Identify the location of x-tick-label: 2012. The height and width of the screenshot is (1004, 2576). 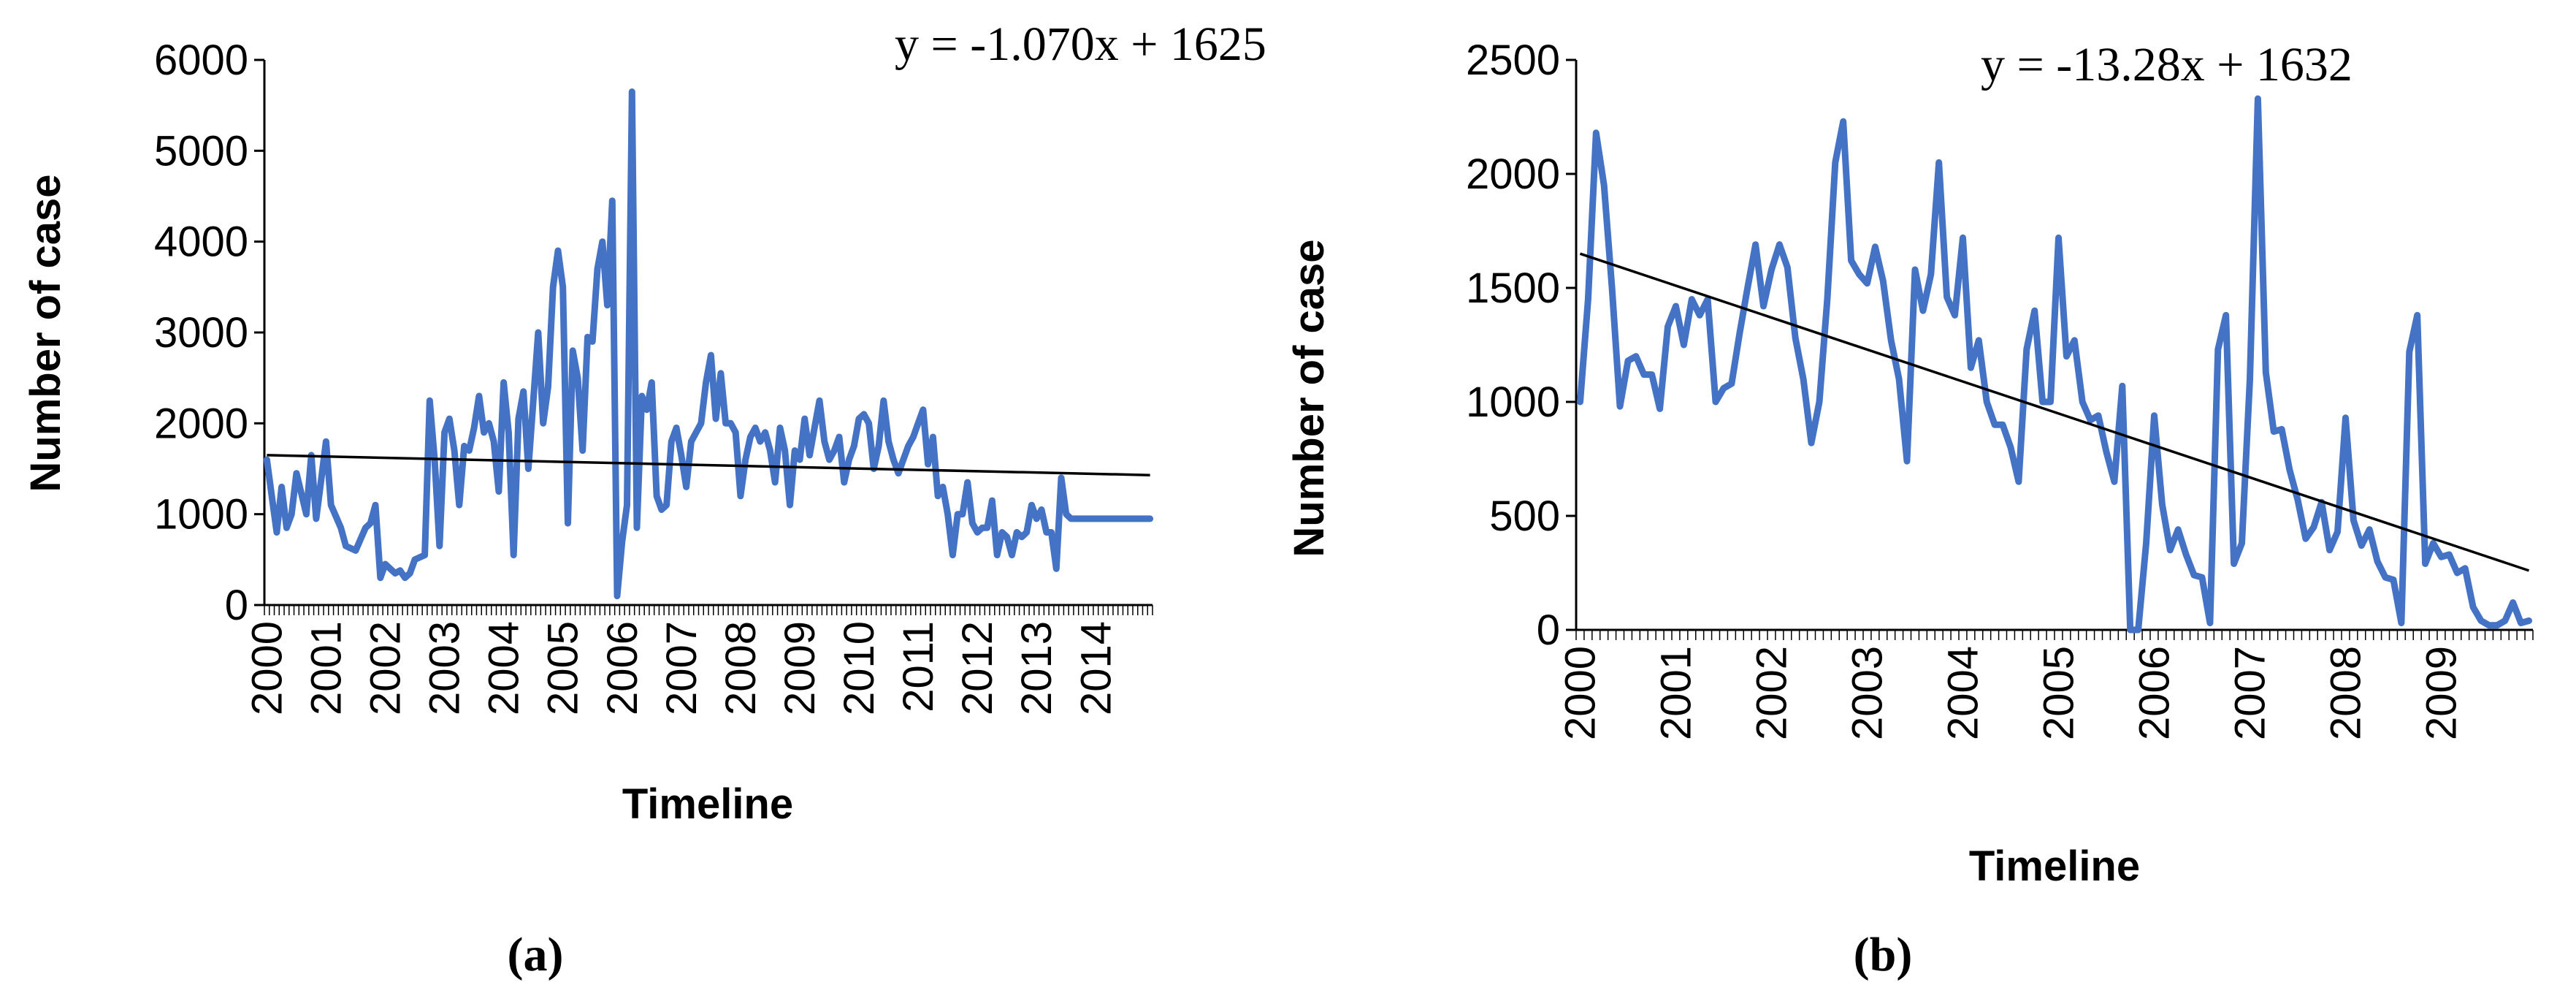
(977, 668).